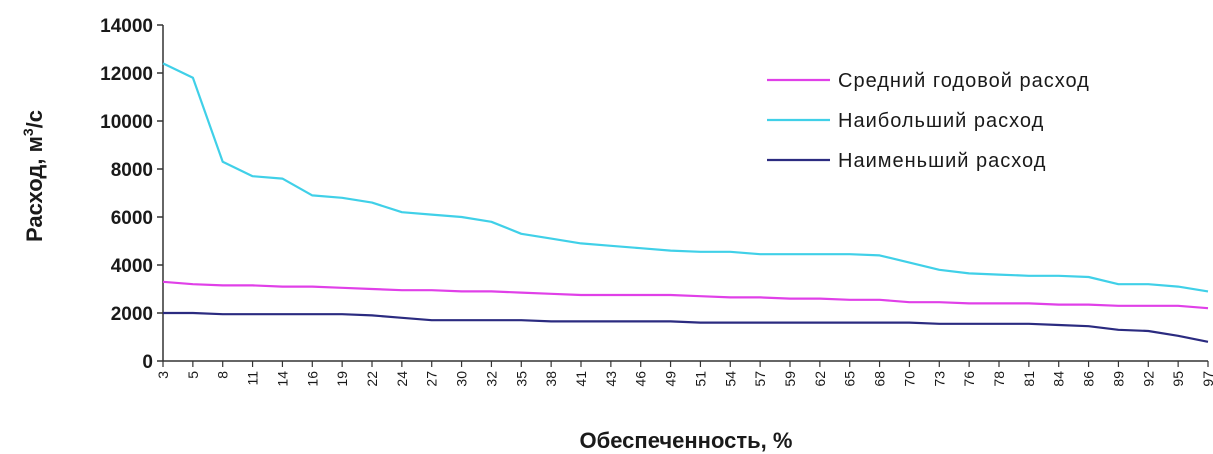  Describe the element at coordinates (1148, 379) in the screenshot. I see `x-tick-label: 92` at that location.